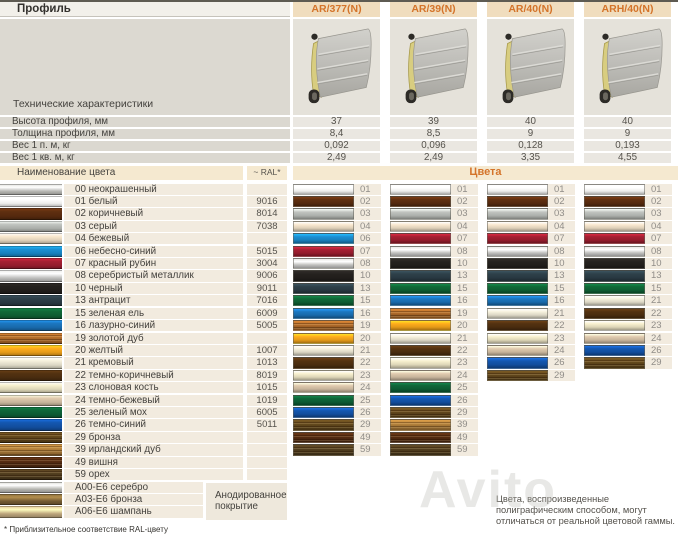 Image resolution: width=678 pixels, height=540 pixels. I want to click on profile3-color-code: 26, so click(559, 363).